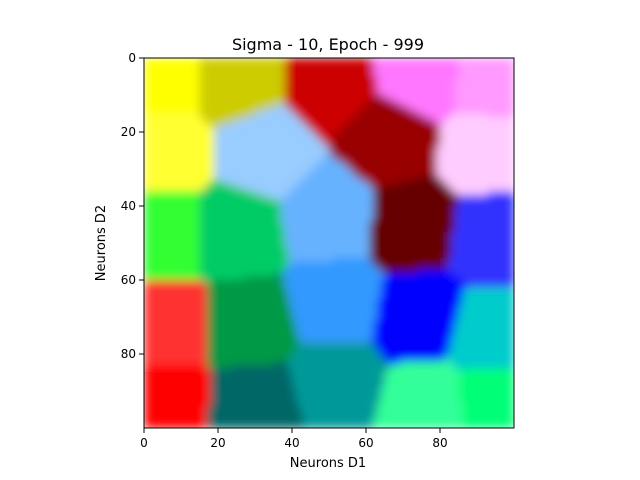 The height and width of the screenshot is (480, 640). Describe the element at coordinates (144, 443) in the screenshot. I see `x-tick-label: 0` at that location.